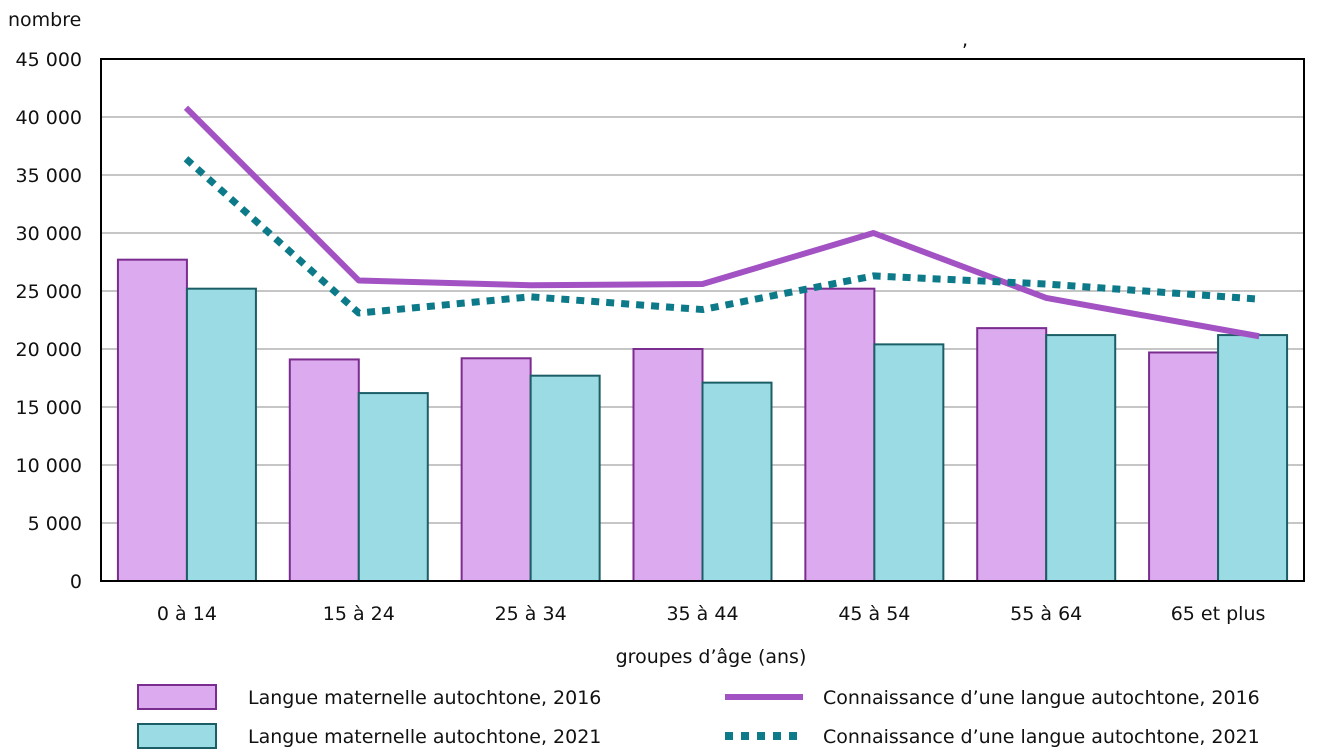 Image resolution: width=1319 pixels, height=750 pixels. I want to click on legend-swatch-langue-maternelle-autochtone-2016, so click(177, 697).